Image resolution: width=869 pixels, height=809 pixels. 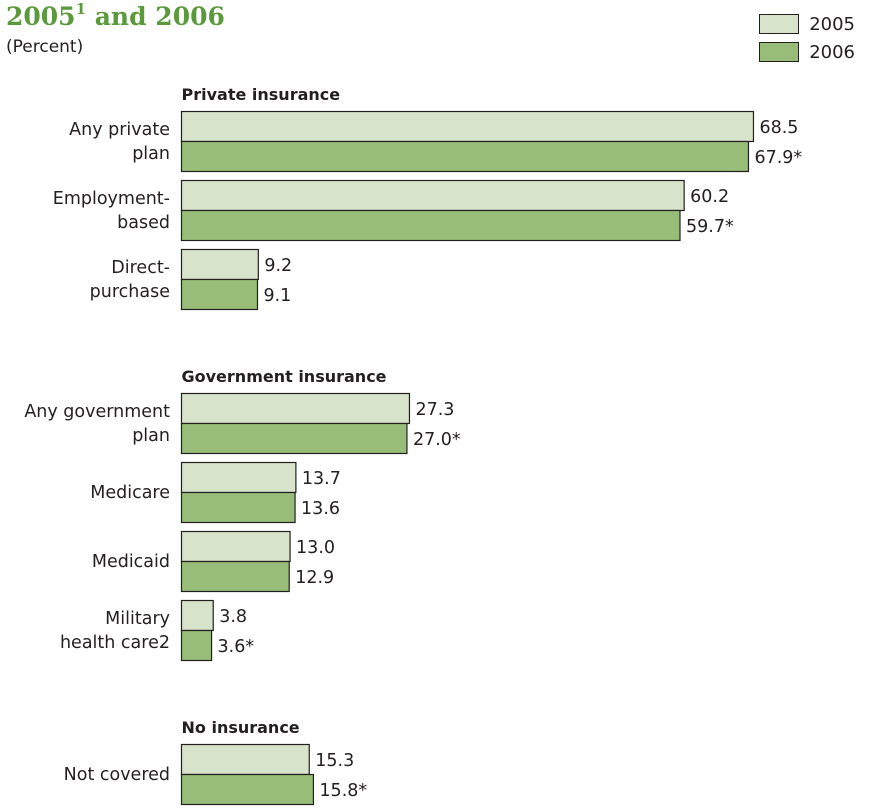 What do you see at coordinates (119, 130) in the screenshot?
I see `category-label: Any private` at bounding box center [119, 130].